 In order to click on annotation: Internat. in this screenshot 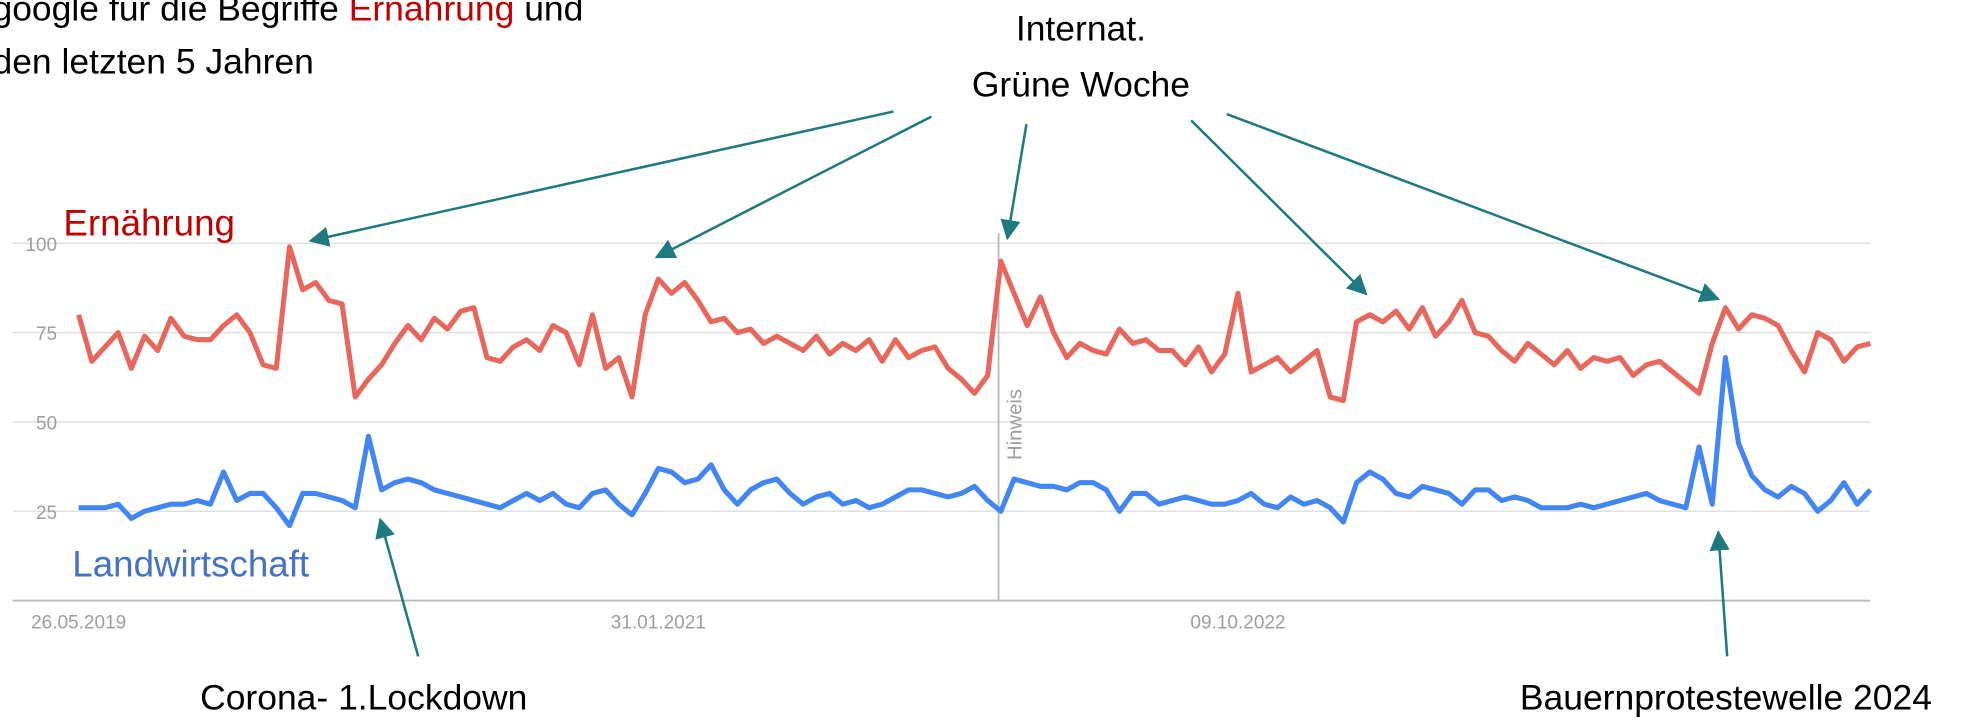, I will do `click(1081, 29)`.